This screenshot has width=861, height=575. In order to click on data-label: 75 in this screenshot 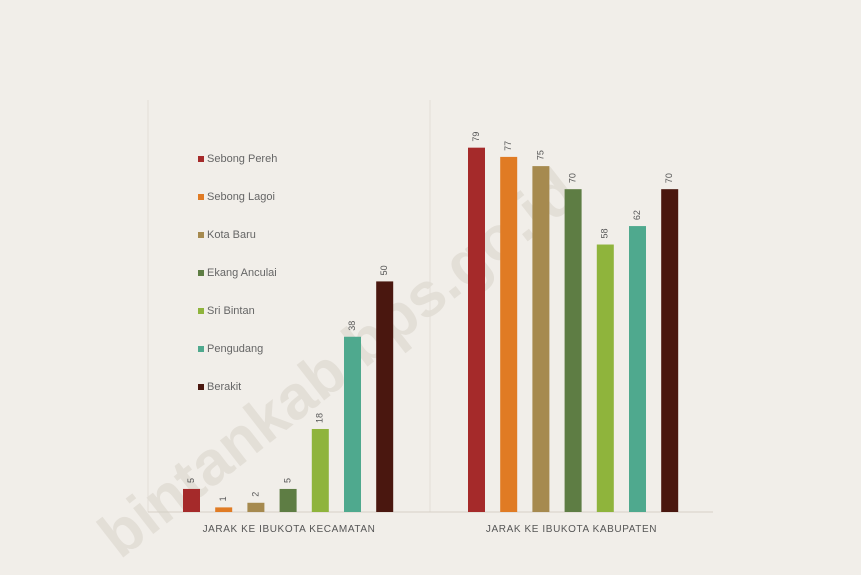, I will do `click(540, 155)`.